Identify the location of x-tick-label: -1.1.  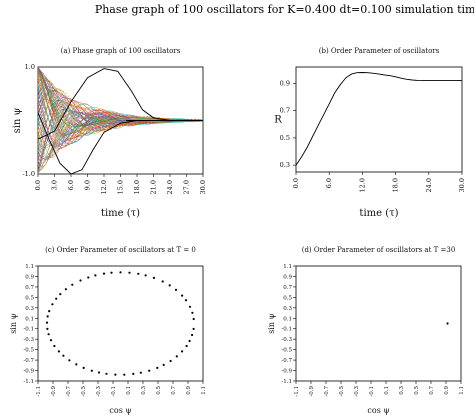
(297, 391).